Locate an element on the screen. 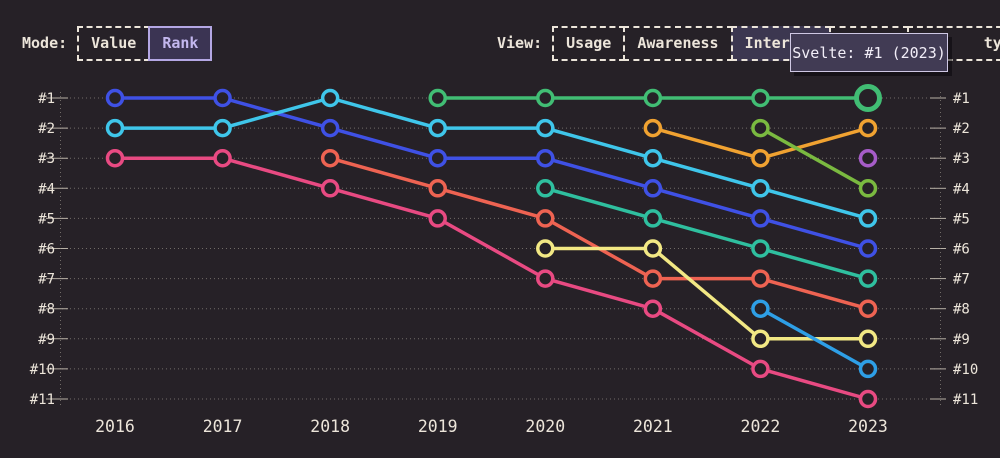  data-point-sky-2022 is located at coordinates (760, 308).